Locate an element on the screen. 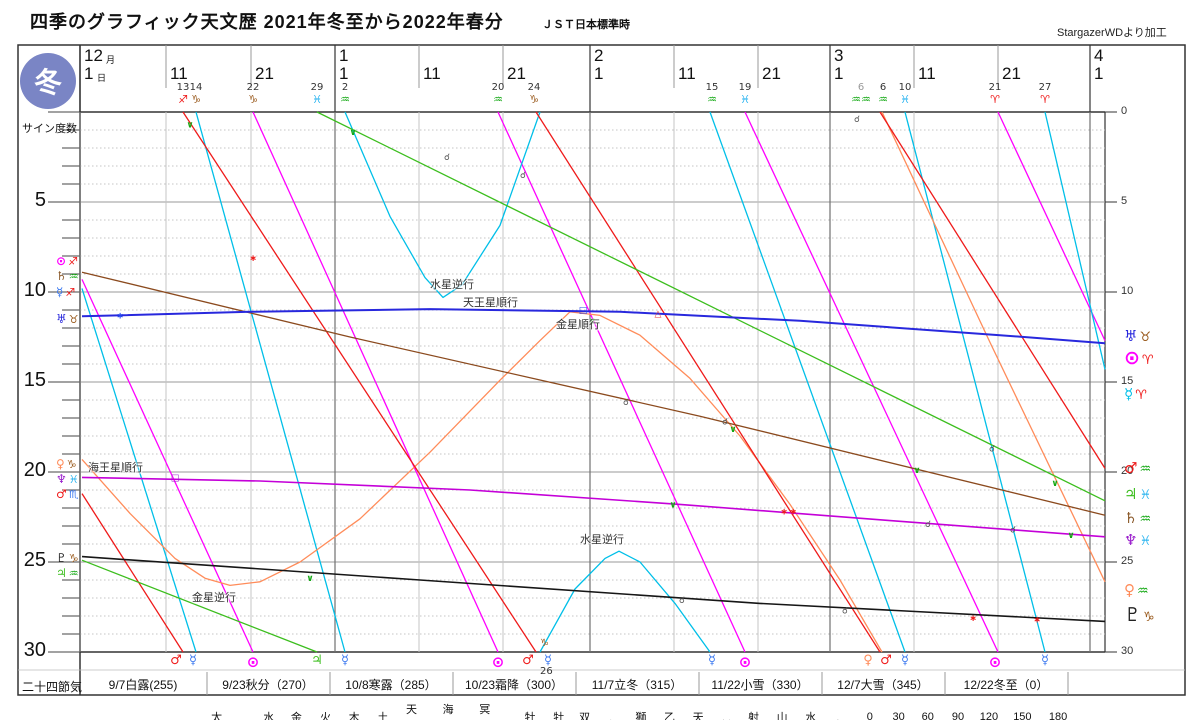  sign-glyph-icon: ♈ is located at coordinates (518, 719).